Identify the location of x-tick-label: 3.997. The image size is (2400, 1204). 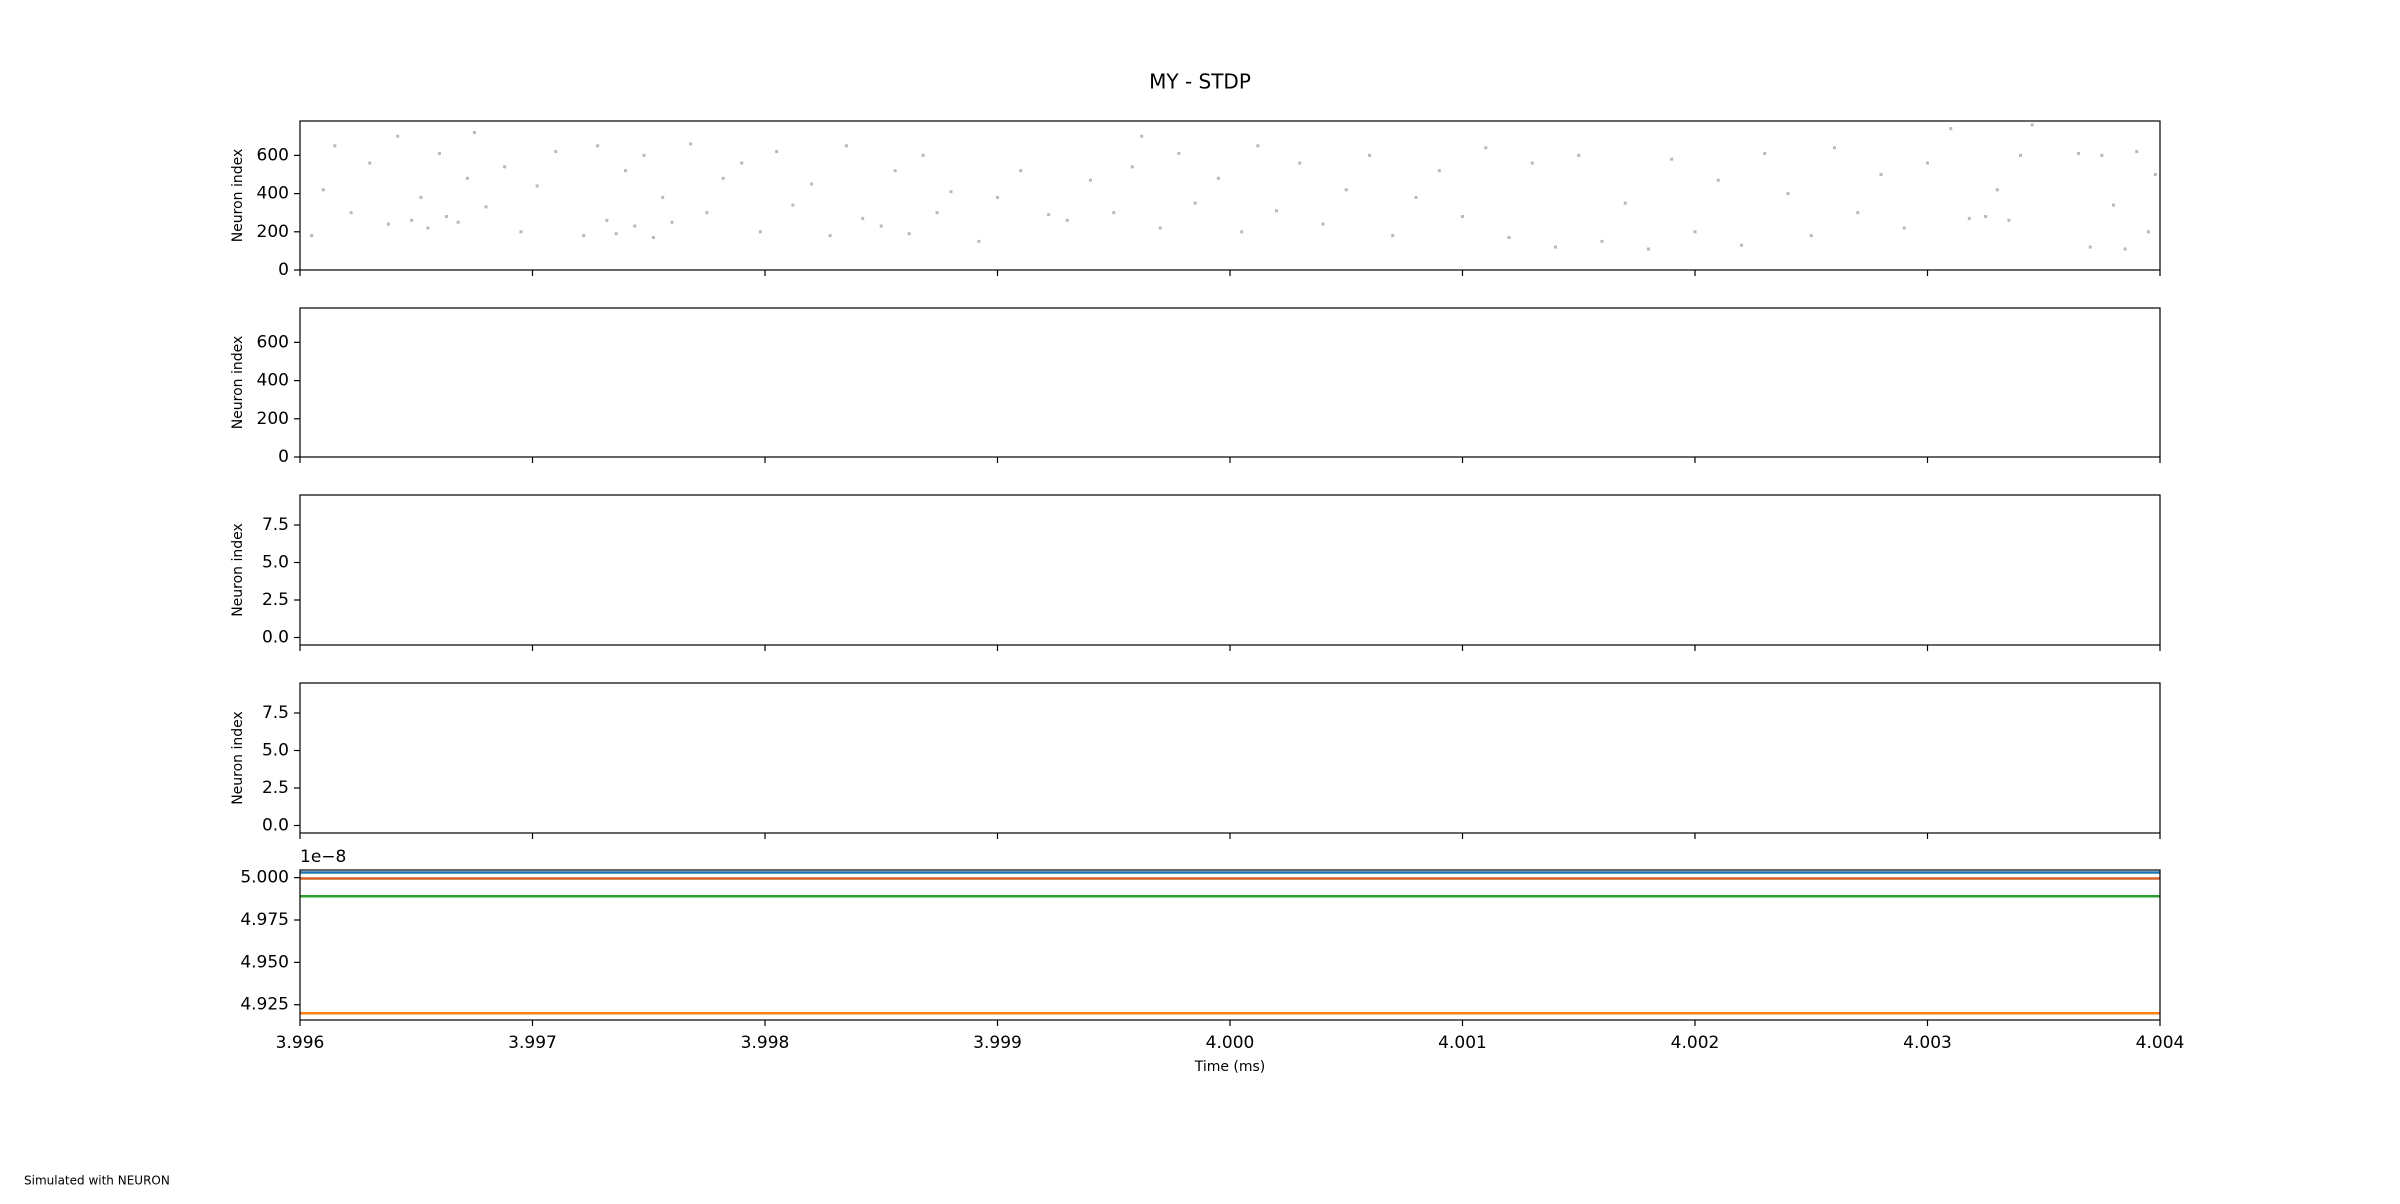
(532, 1043).